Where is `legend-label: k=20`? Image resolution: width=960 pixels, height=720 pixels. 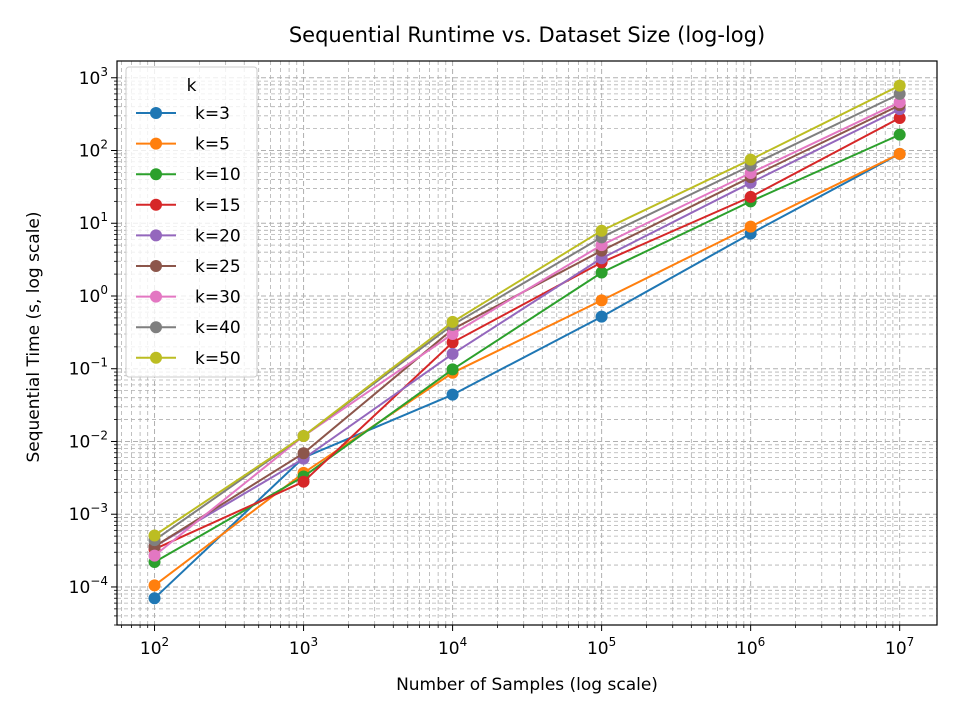 legend-label: k=20 is located at coordinates (218, 236).